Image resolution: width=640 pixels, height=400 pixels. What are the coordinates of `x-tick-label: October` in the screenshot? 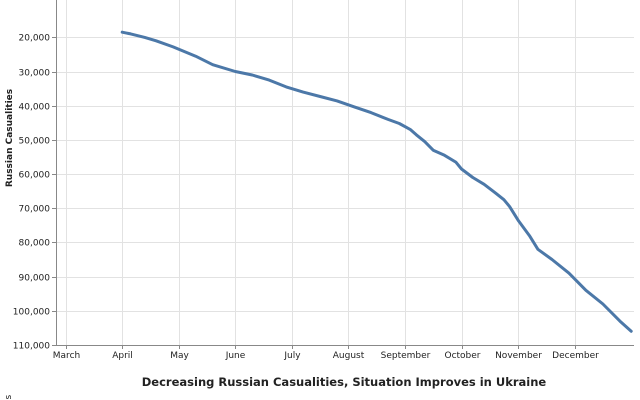 It's located at (462, 356).